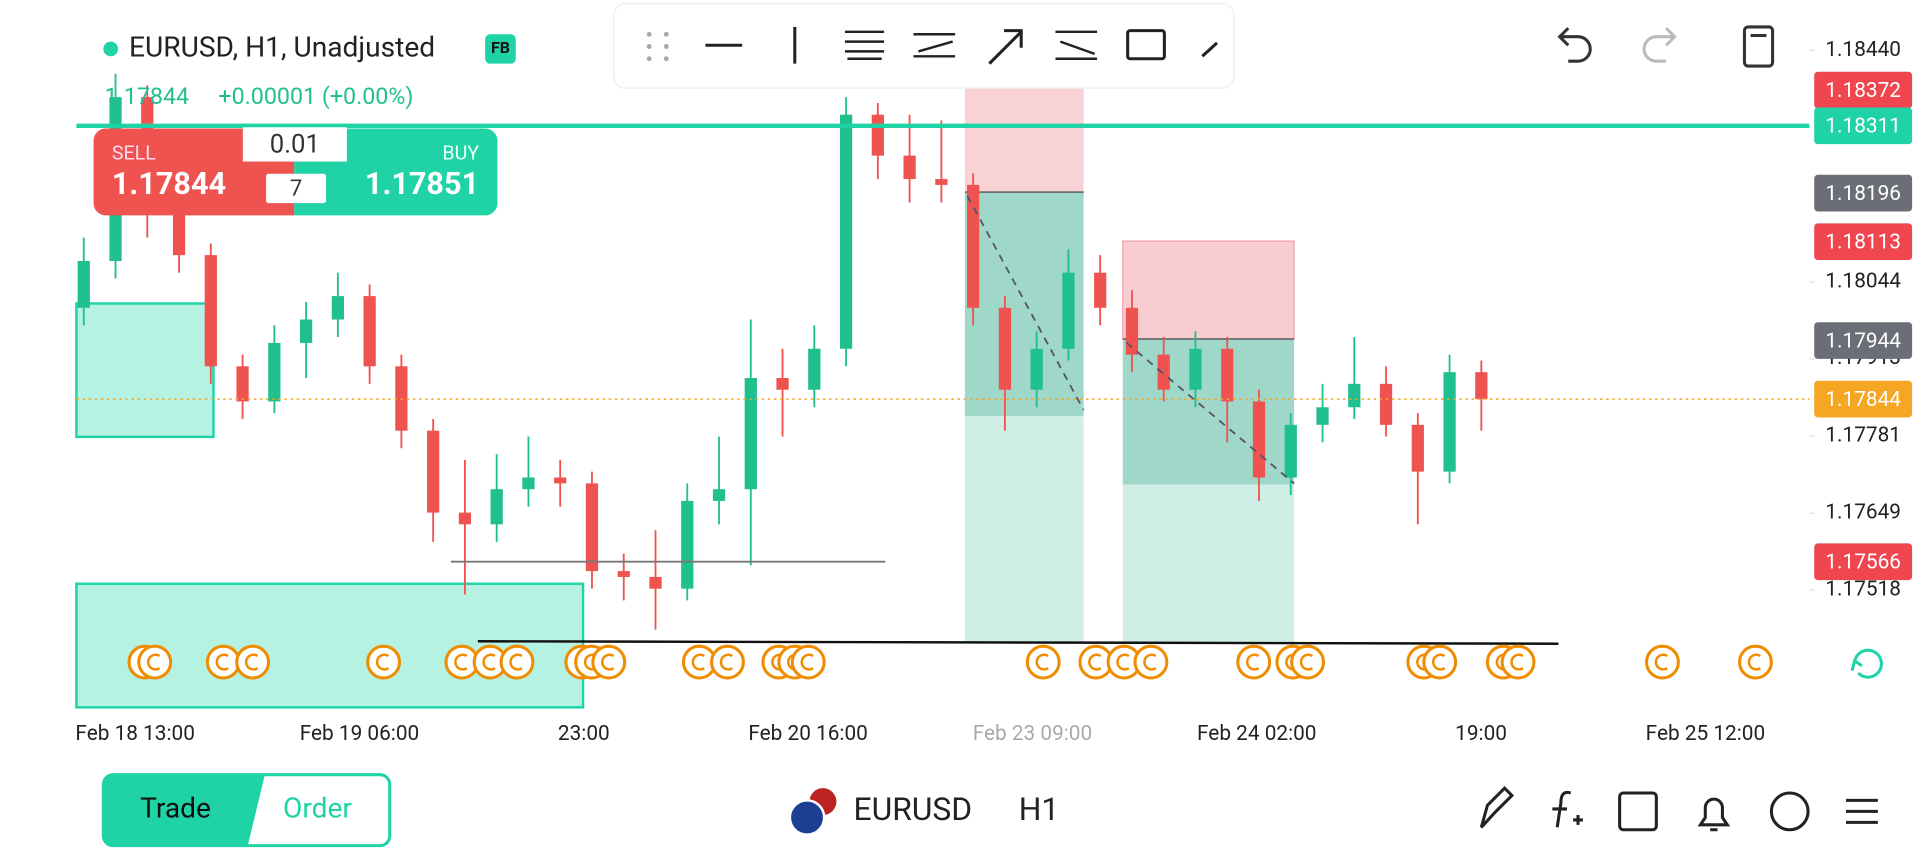 The image size is (1920, 864). Describe the element at coordinates (934, 45) in the screenshot. I see `channel-tool` at that location.